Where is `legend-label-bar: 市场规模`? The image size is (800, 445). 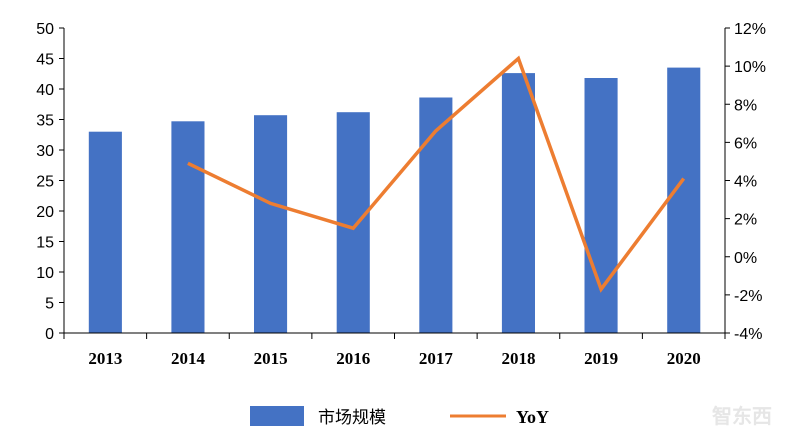
legend-label-bar: 市场规模 is located at coordinates (352, 418).